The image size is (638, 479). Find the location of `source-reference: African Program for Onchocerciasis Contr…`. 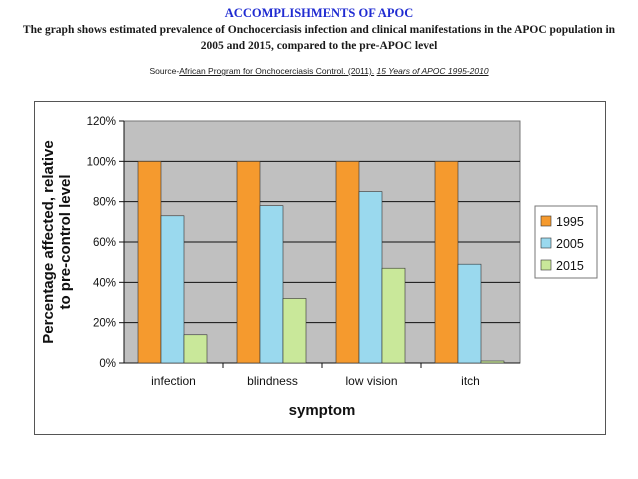

source-reference: African Program for Onchocerciasis Contr… is located at coordinates (277, 71).